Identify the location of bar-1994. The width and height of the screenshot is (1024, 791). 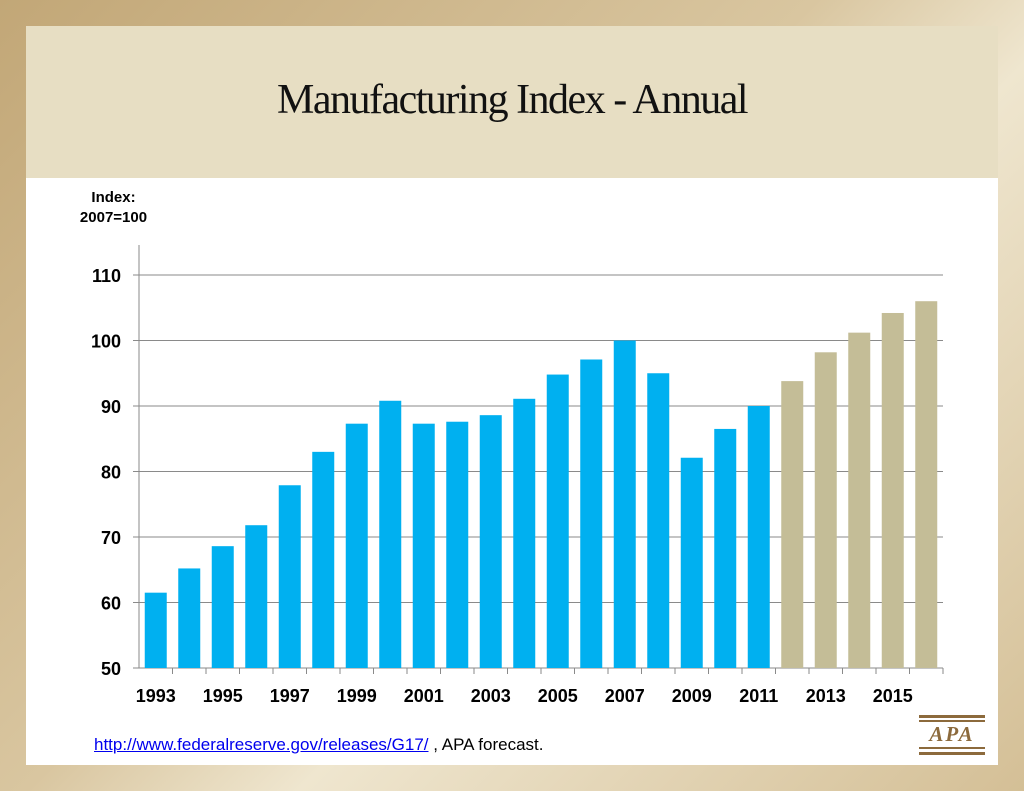
(189, 618).